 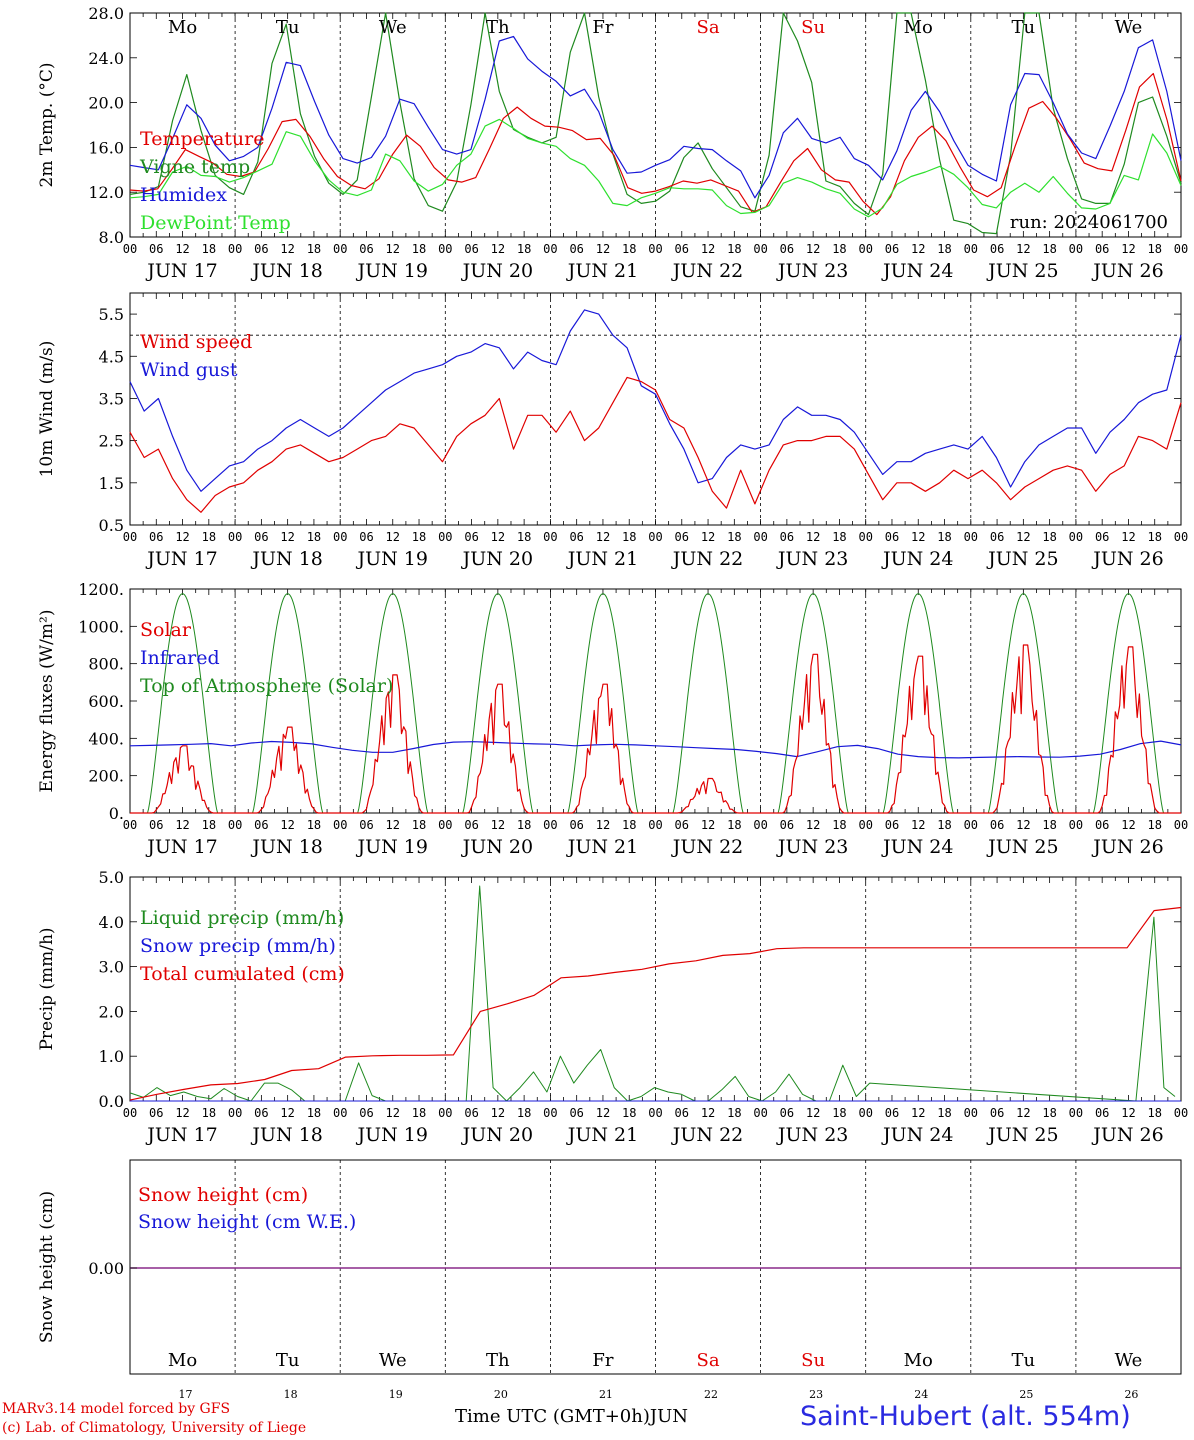 I want to click on day-label: JUN 20, so click(x=497, y=271).